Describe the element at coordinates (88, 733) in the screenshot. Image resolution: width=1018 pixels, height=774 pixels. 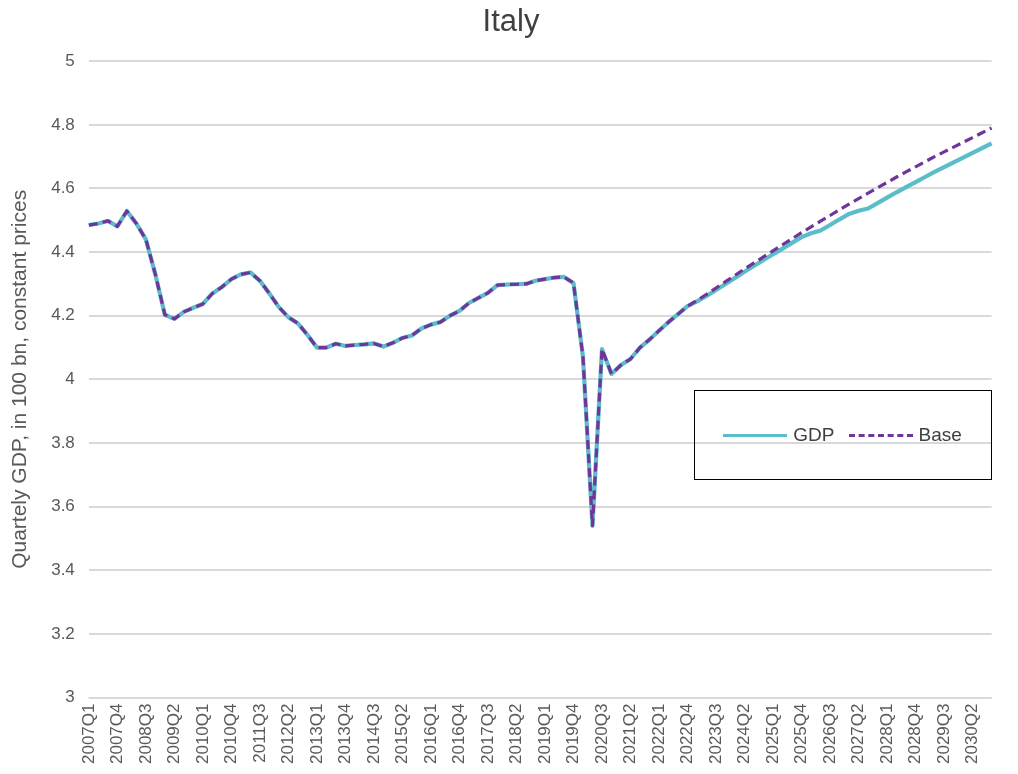
I see `x-tick-label: 2007Q1` at that location.